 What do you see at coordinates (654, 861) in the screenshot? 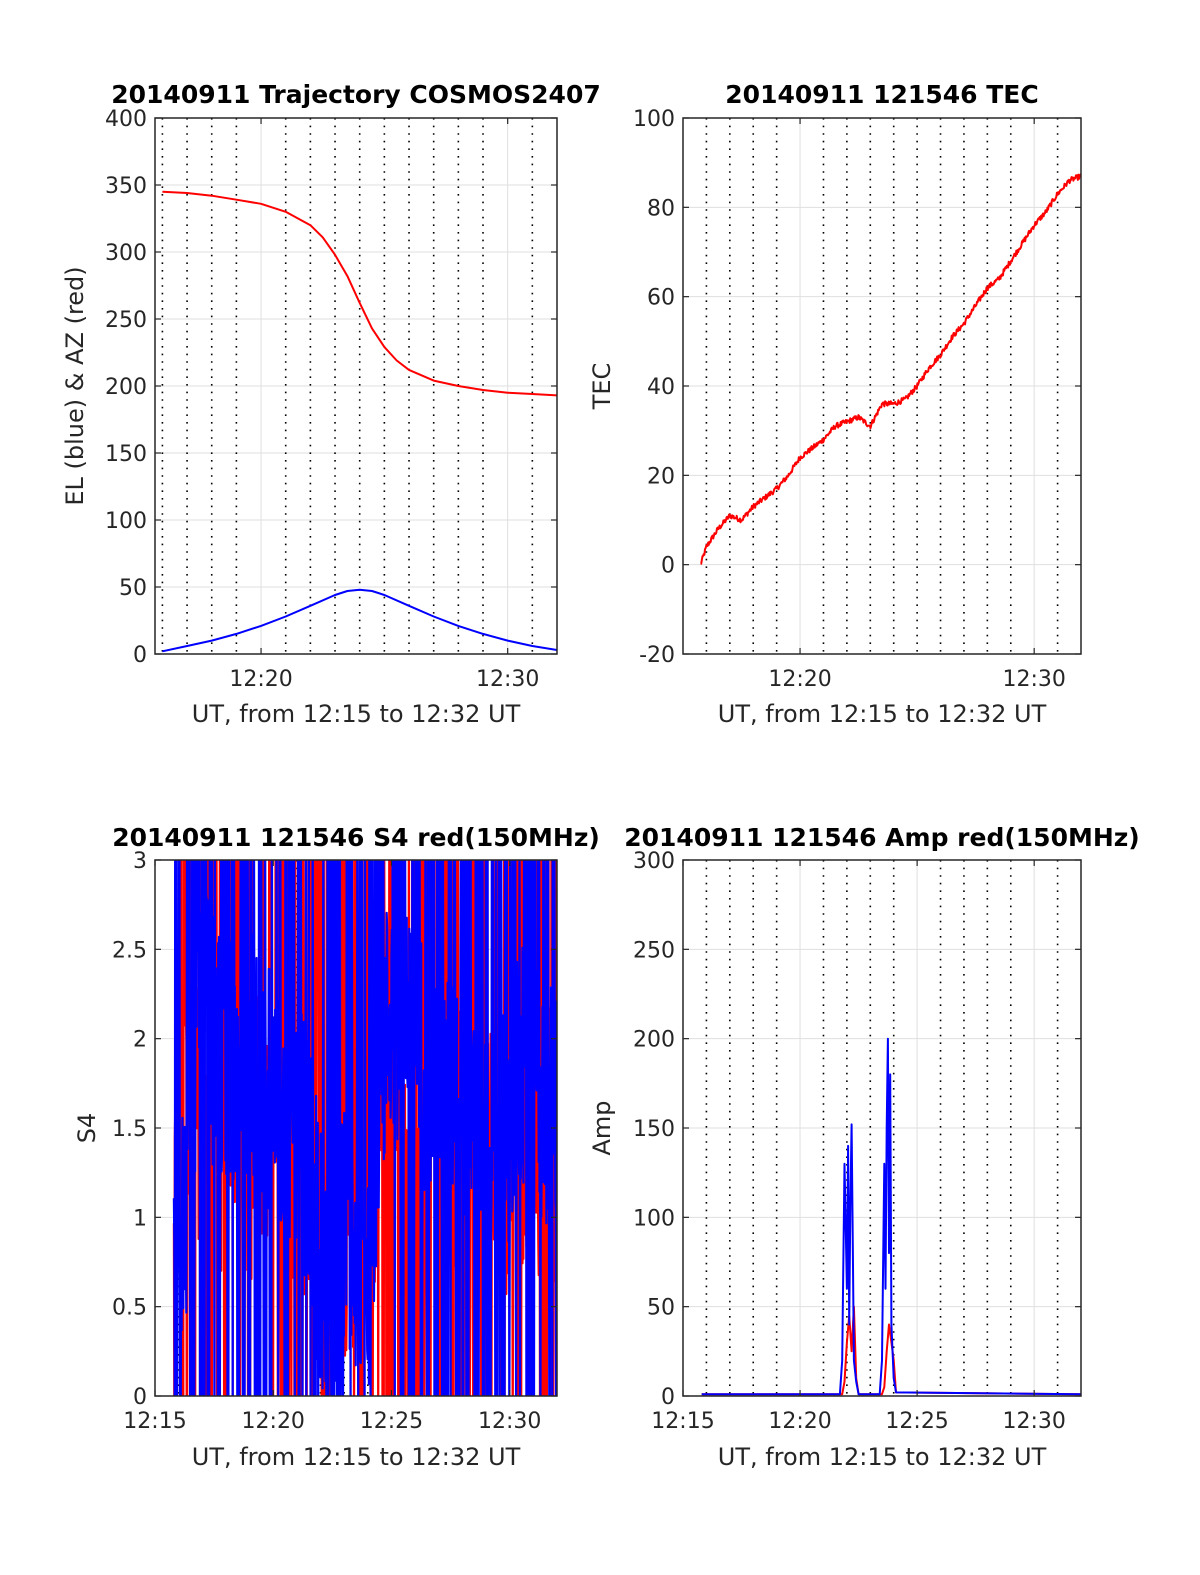
I see `amp-ytick-label: 300` at bounding box center [654, 861].